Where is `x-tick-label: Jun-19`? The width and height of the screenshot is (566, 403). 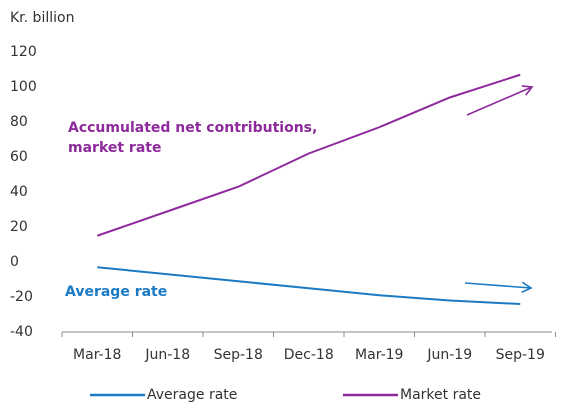 x-tick-label: Jun-19 is located at coordinates (449, 355).